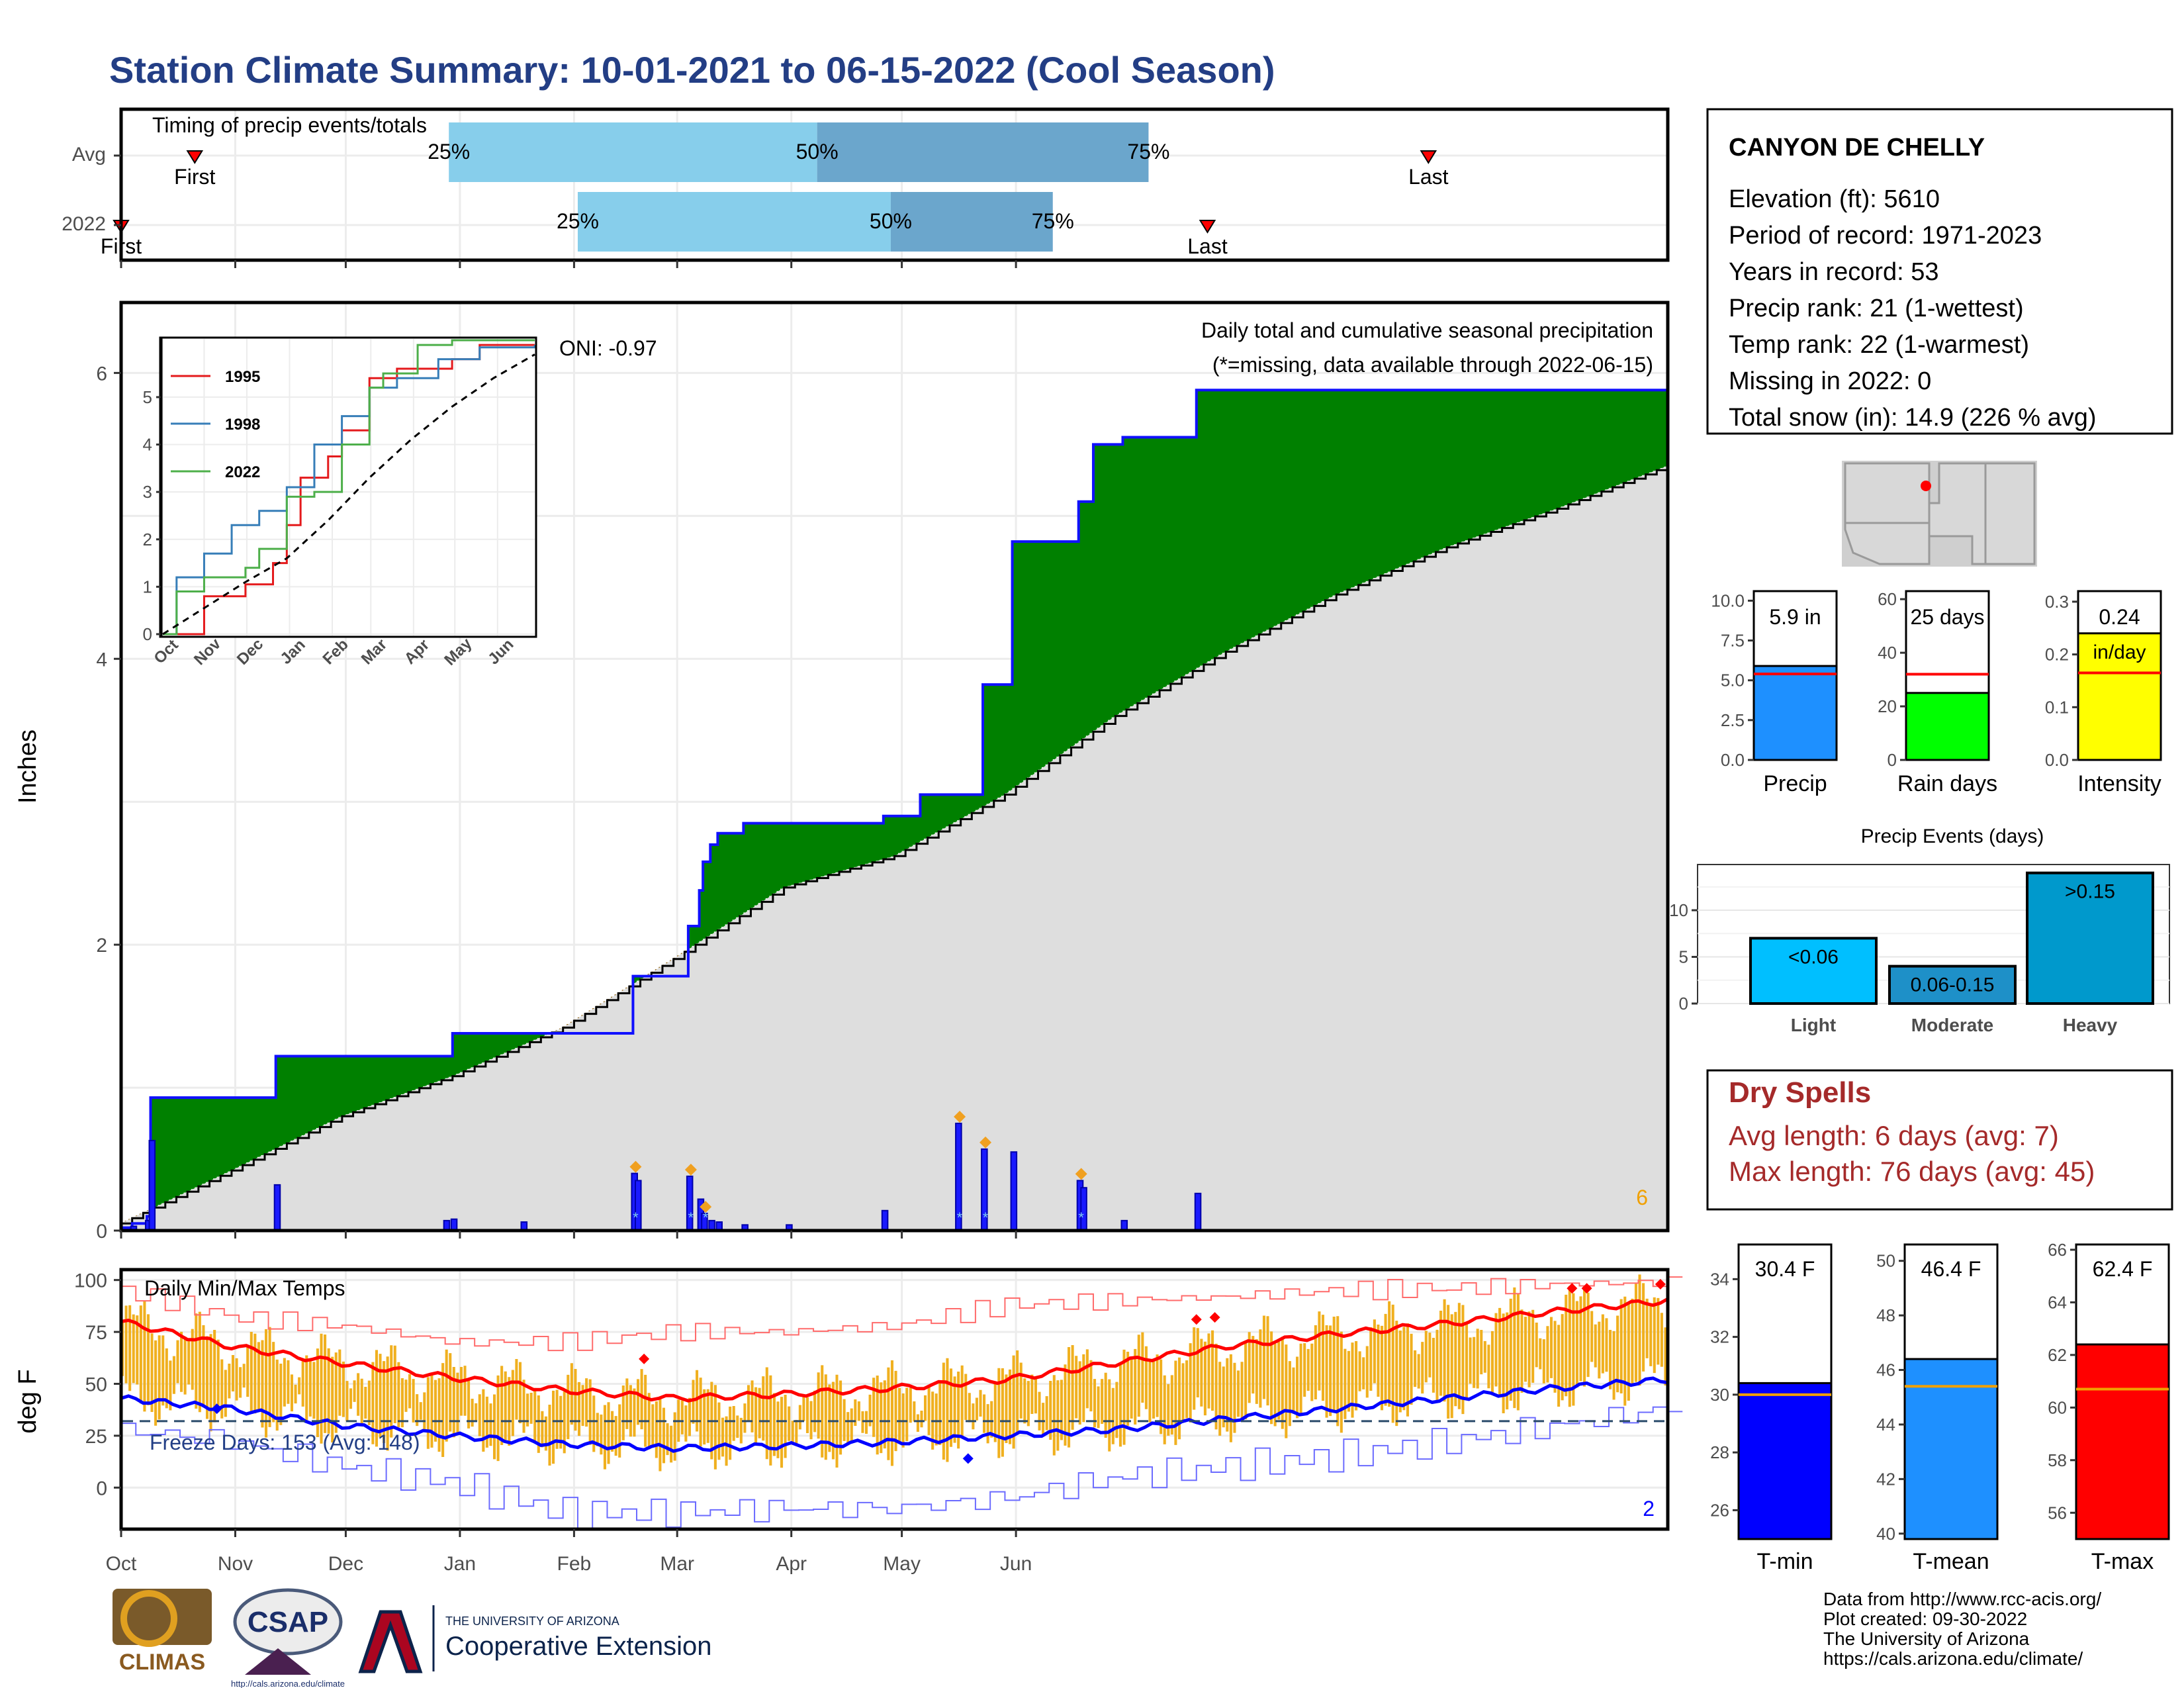  What do you see at coordinates (1834, 272) in the screenshot?
I see `station-info-line: Years in record: 53` at bounding box center [1834, 272].